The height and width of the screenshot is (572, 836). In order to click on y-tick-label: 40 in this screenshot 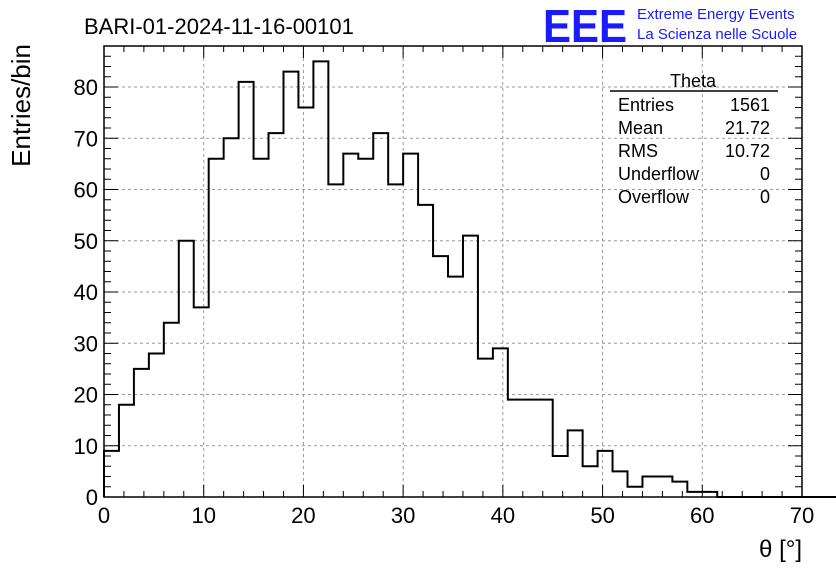, I will do `click(86, 292)`.